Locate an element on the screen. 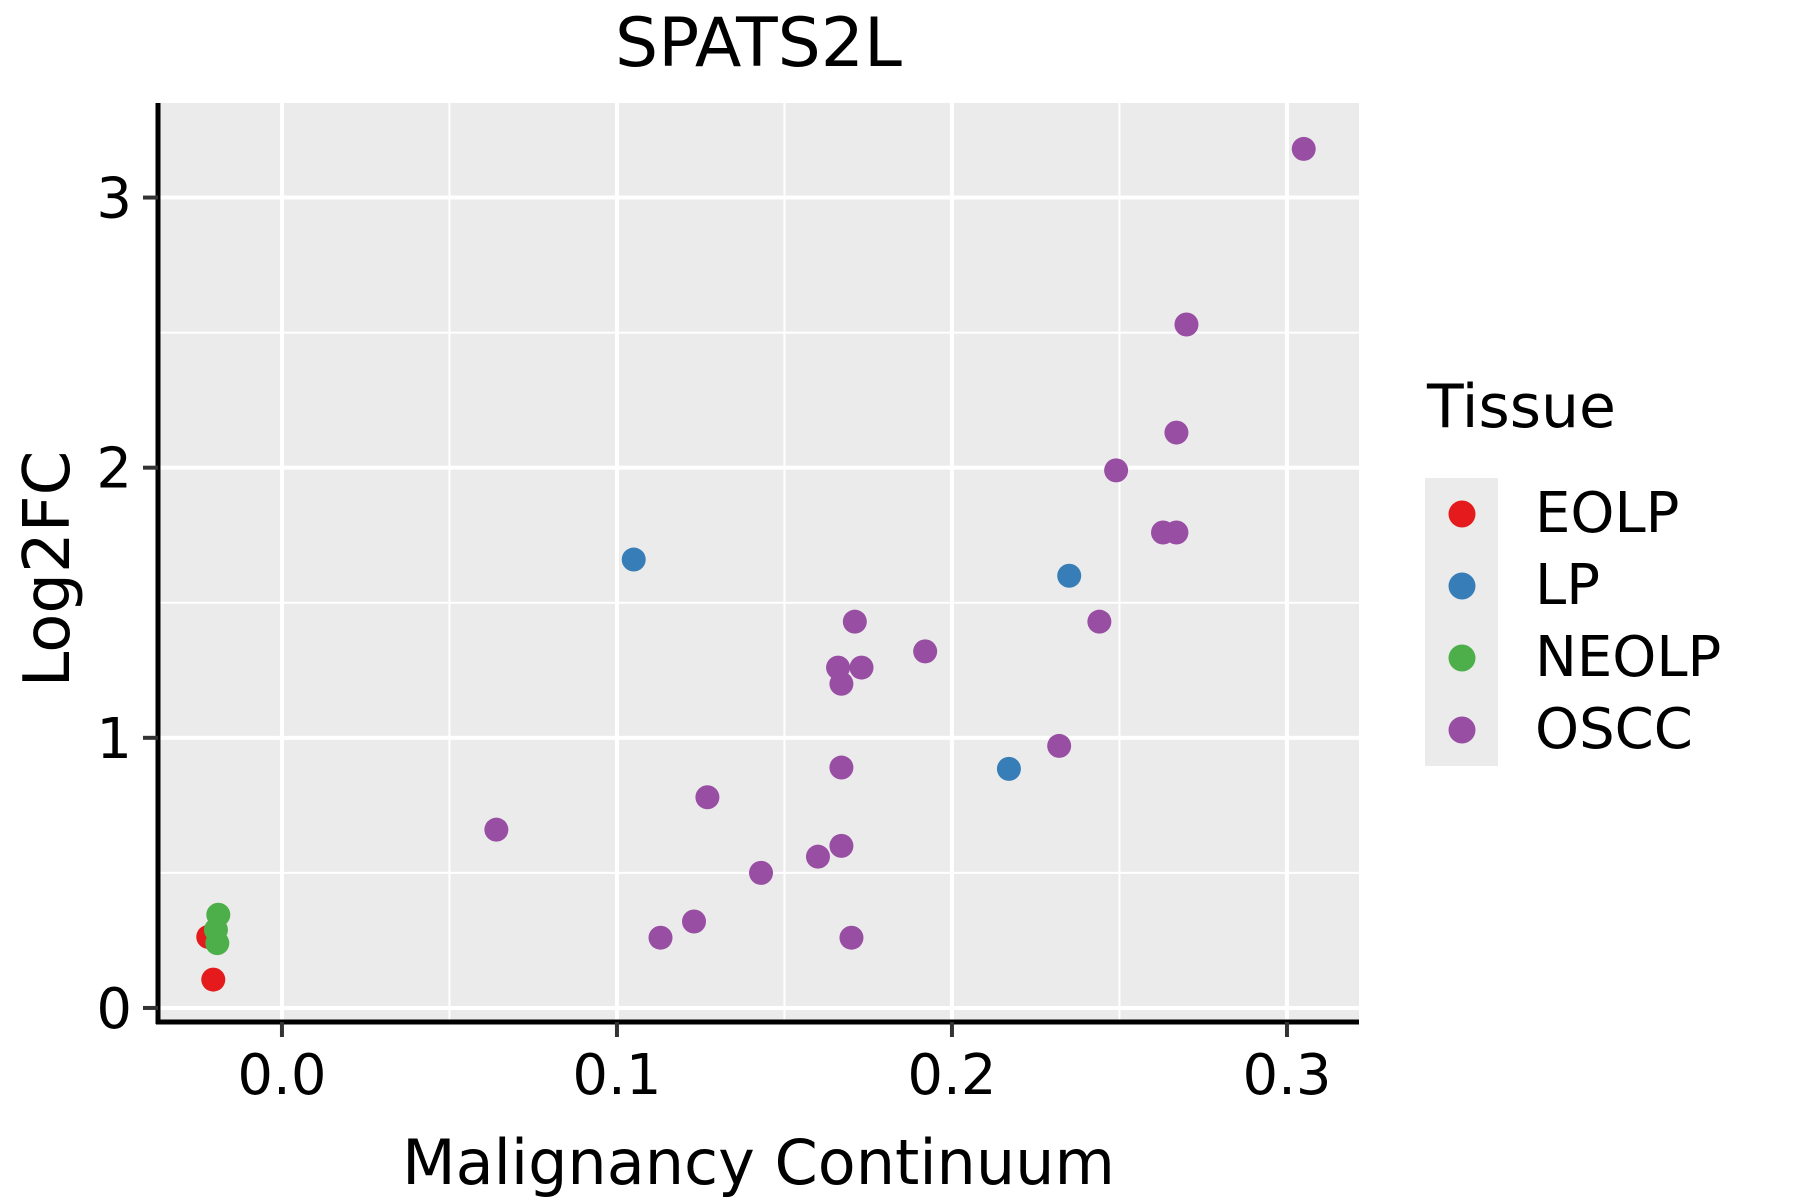 Image resolution: width=1800 pixels, height=1200 pixels. x-tick-label: 0.0 is located at coordinates (281, 1075).